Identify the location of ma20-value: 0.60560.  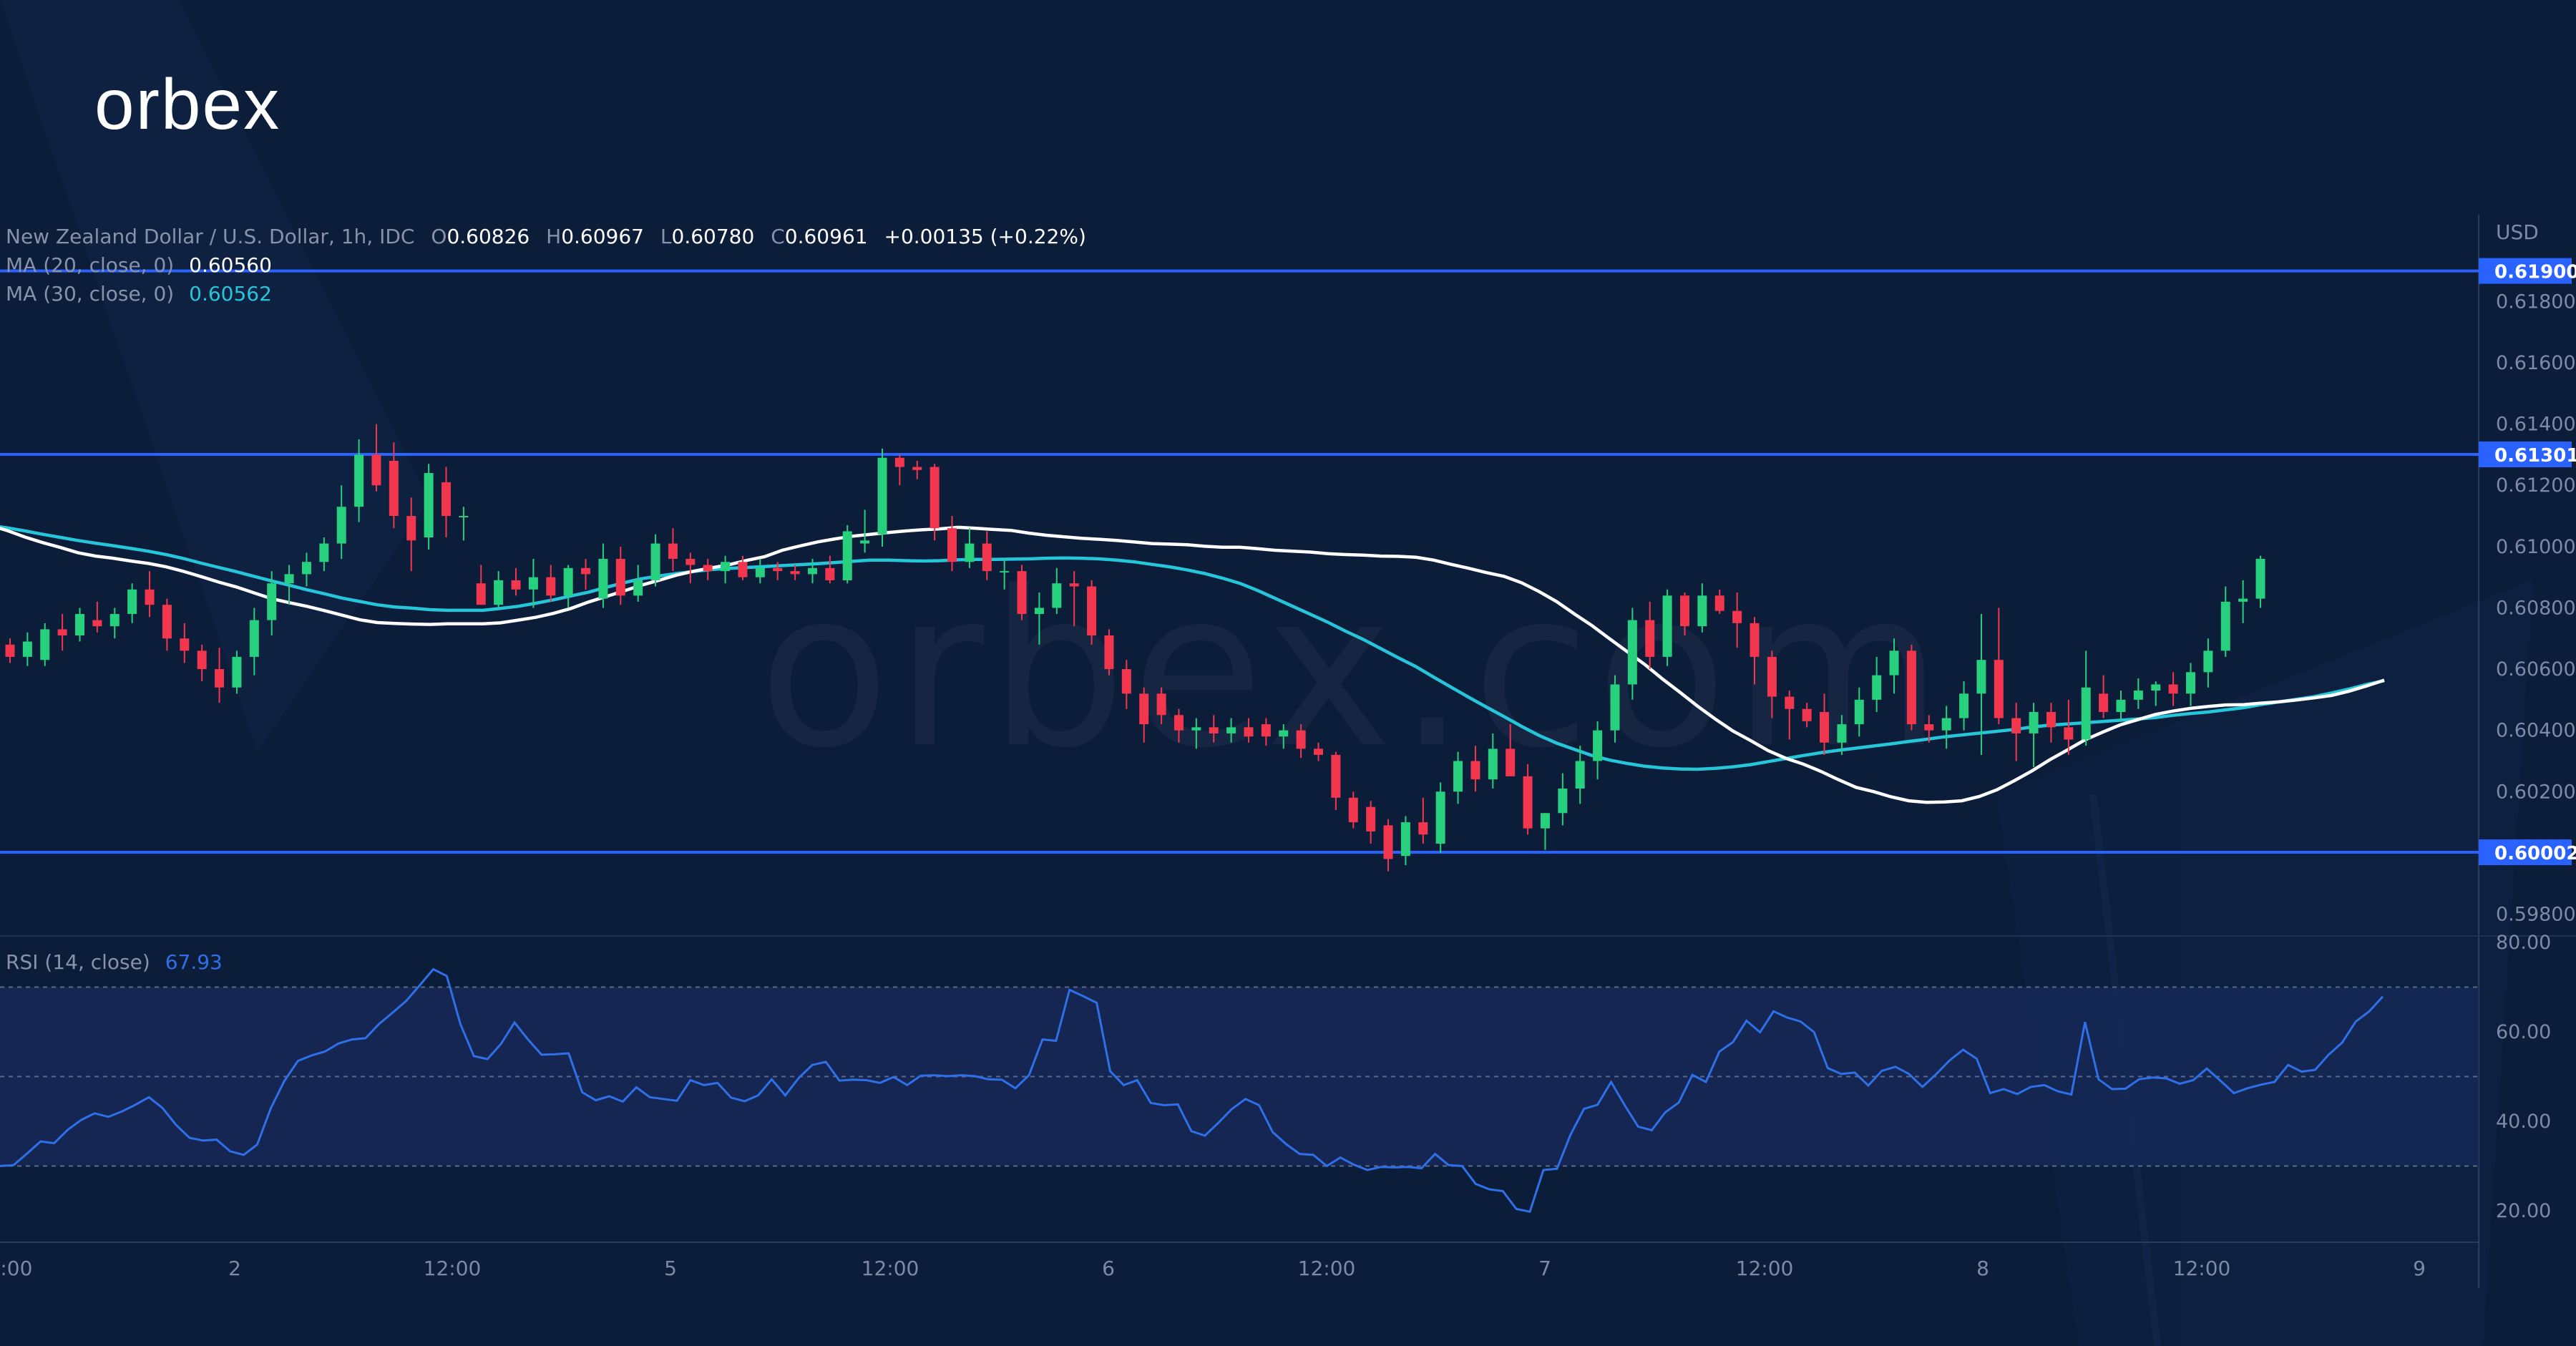
(230, 265).